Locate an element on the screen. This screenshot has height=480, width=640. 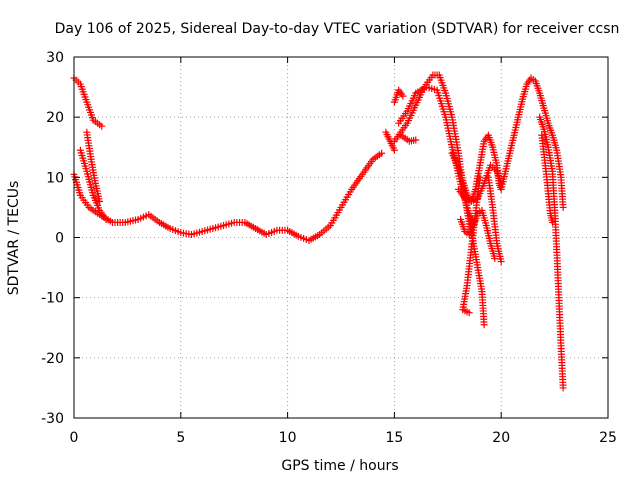
x-tick-label: 5 is located at coordinates (180, 438).